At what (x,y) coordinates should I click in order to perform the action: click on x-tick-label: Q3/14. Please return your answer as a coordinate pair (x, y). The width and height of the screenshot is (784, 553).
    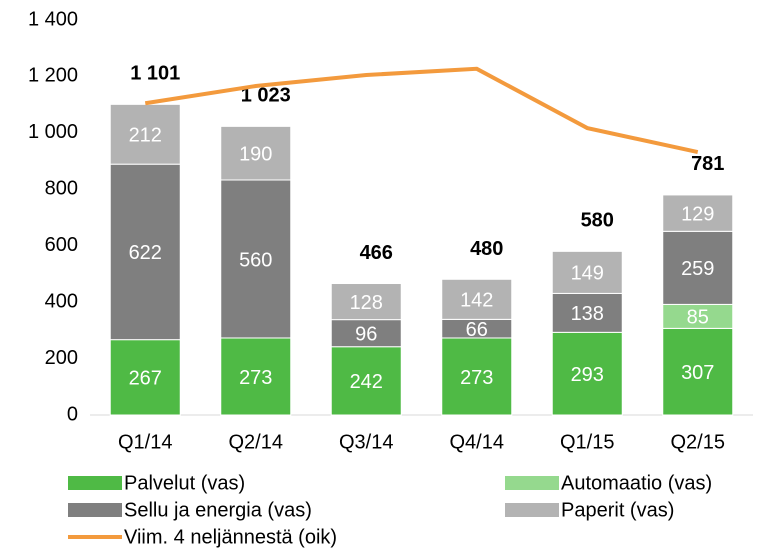
    Looking at the image, I should click on (366, 442).